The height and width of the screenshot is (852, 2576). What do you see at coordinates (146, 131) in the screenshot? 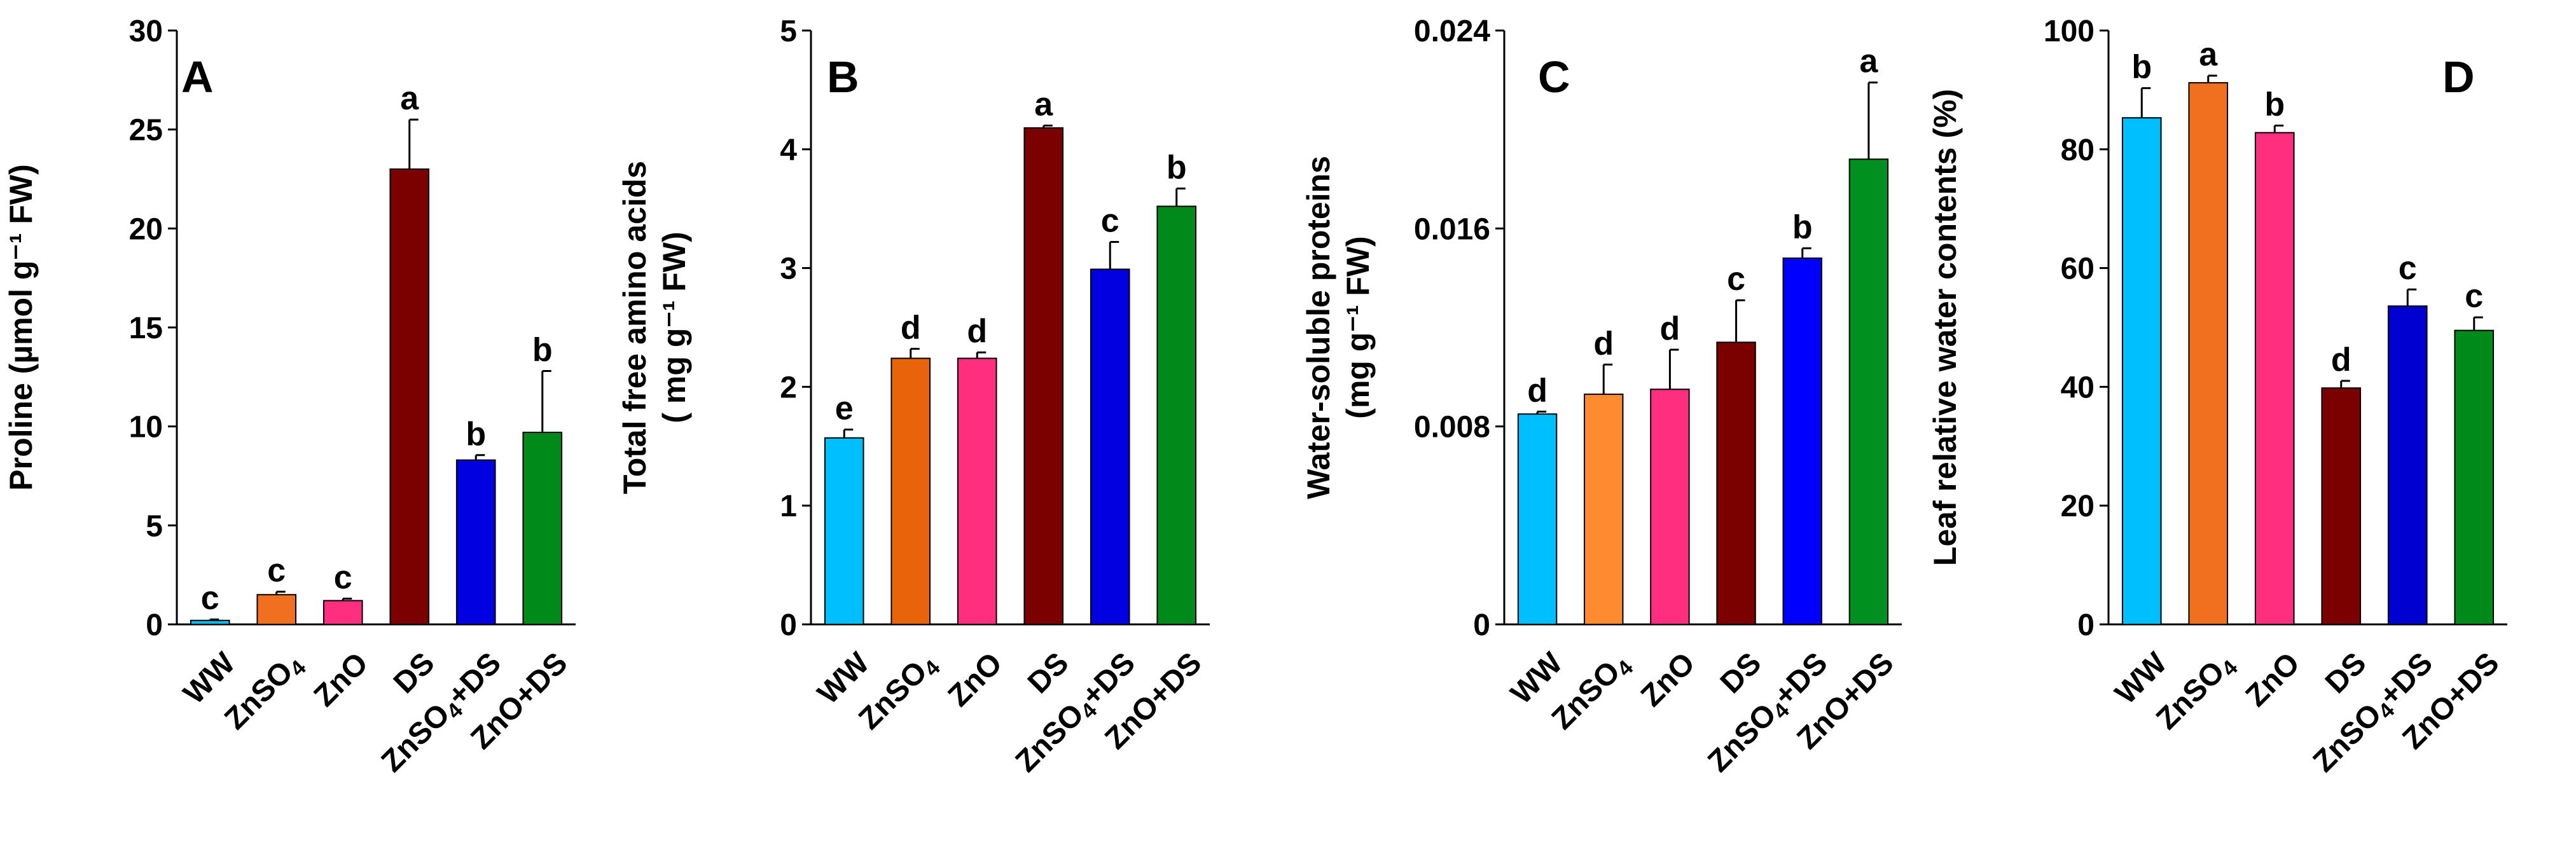
I see `y-tick-label: 25` at bounding box center [146, 131].